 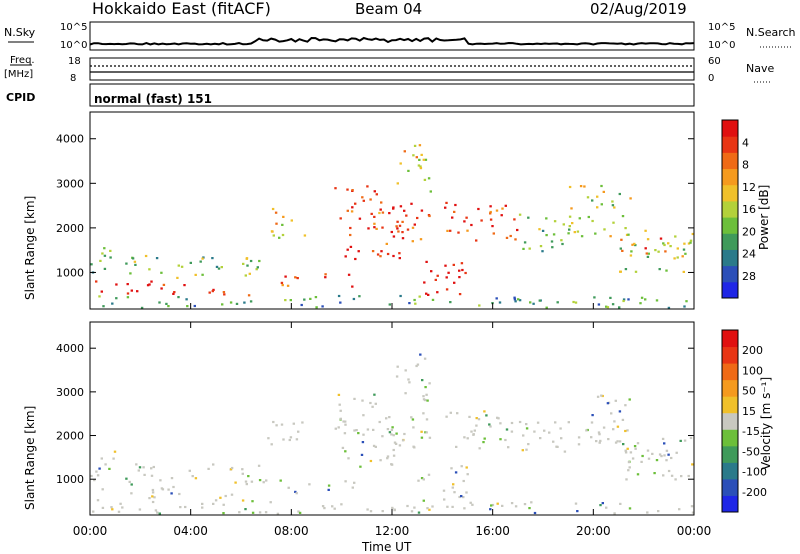 I want to click on power-colorbar-frame, so click(x=730, y=209).